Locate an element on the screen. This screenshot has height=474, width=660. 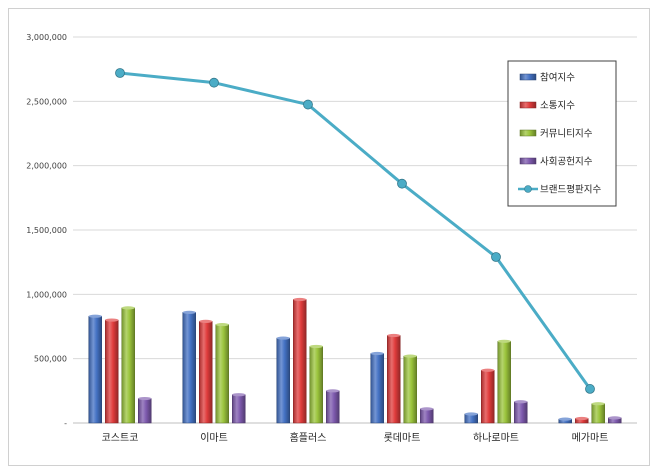
legend-label: 커뮤니티지수 is located at coordinates (566, 134).